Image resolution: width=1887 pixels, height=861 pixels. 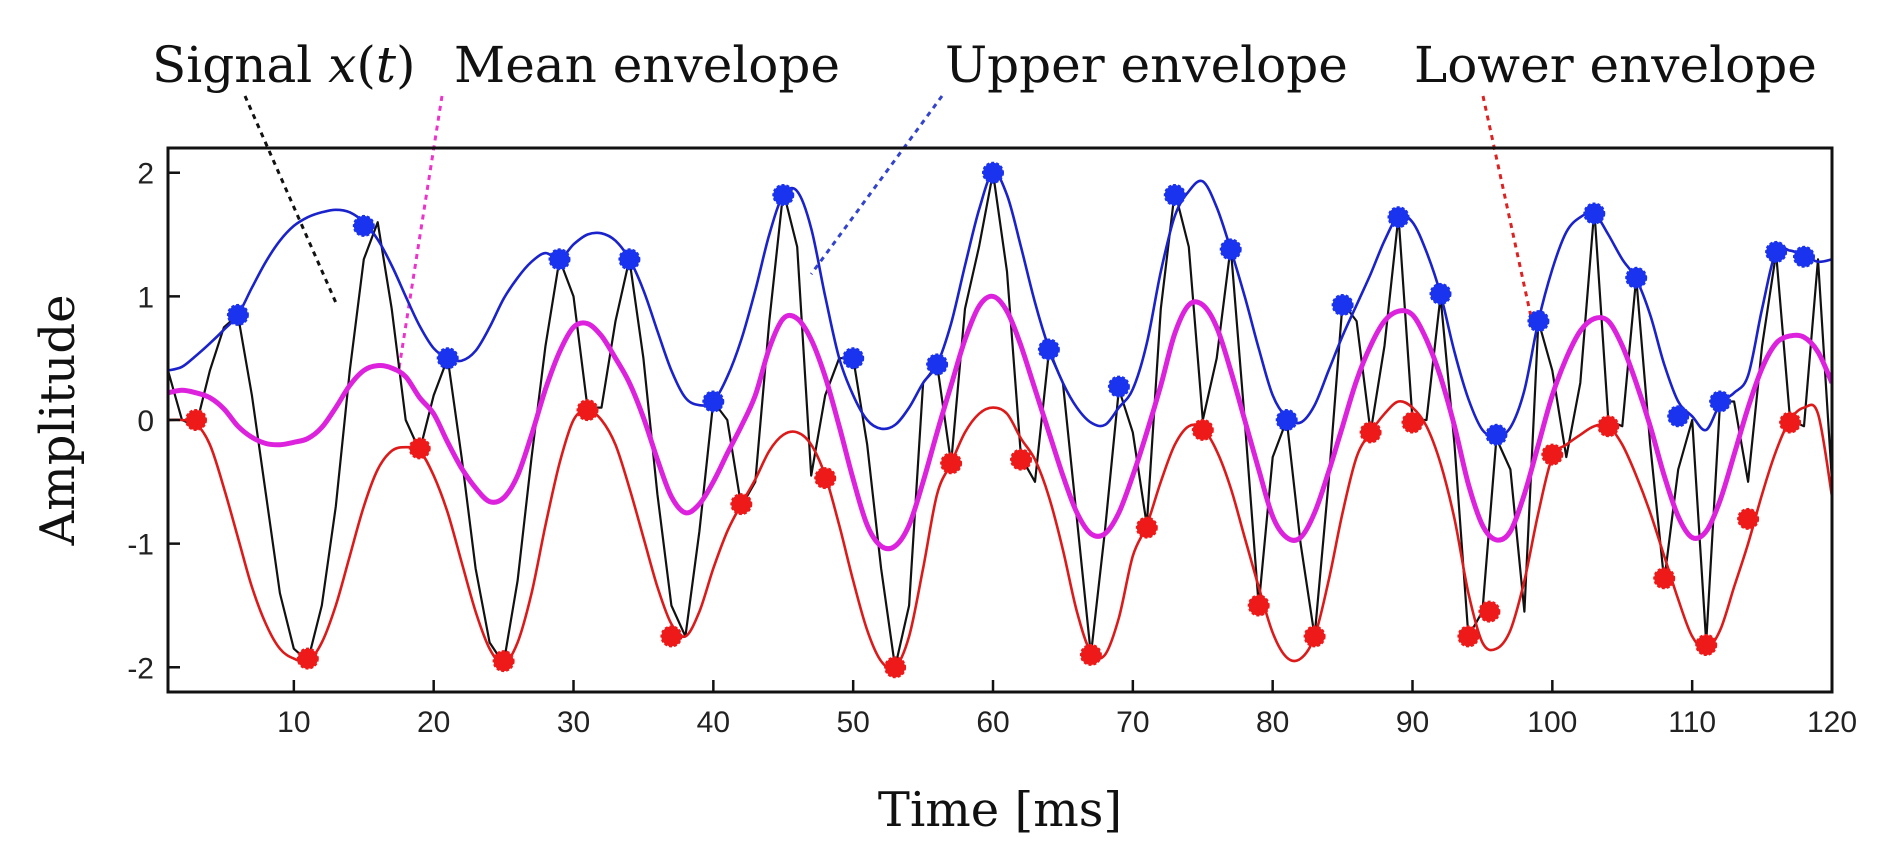 What do you see at coordinates (386, 65) in the screenshot?
I see `annotation-signal-arg: t` at bounding box center [386, 65].